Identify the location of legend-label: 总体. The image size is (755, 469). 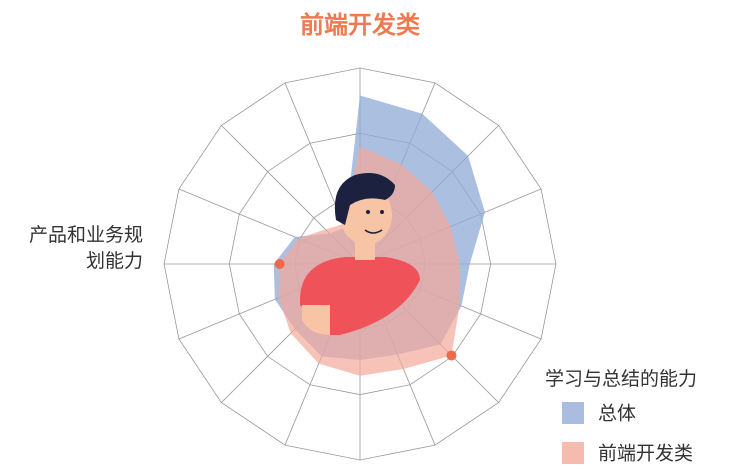
(617, 414).